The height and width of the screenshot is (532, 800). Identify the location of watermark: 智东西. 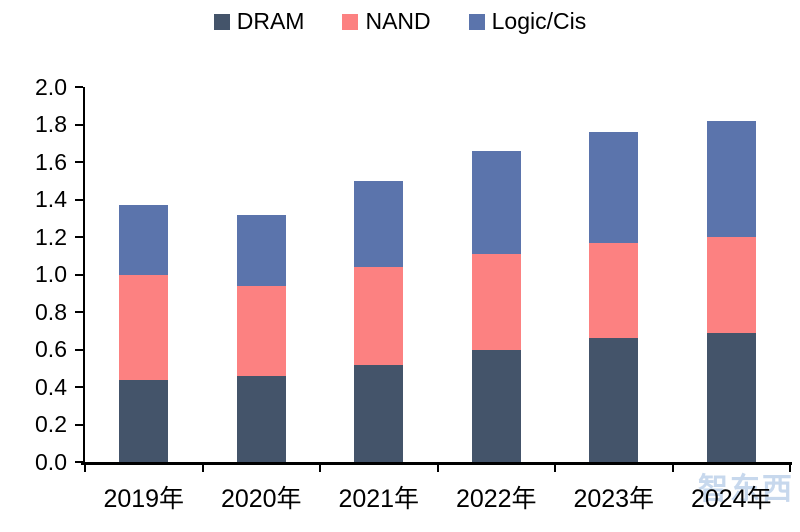
(746, 489).